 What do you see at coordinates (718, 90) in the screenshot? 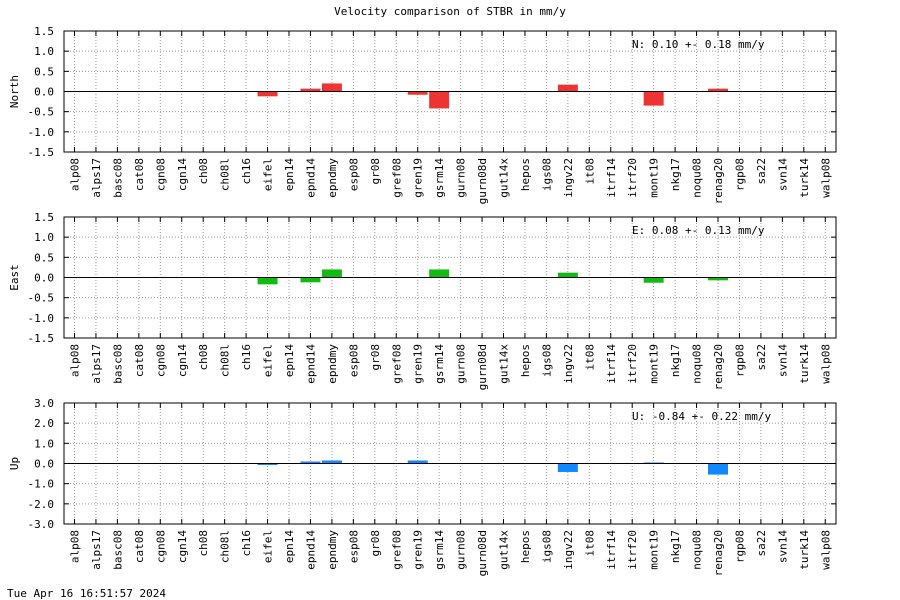
I see `bar-renag20` at bounding box center [718, 90].